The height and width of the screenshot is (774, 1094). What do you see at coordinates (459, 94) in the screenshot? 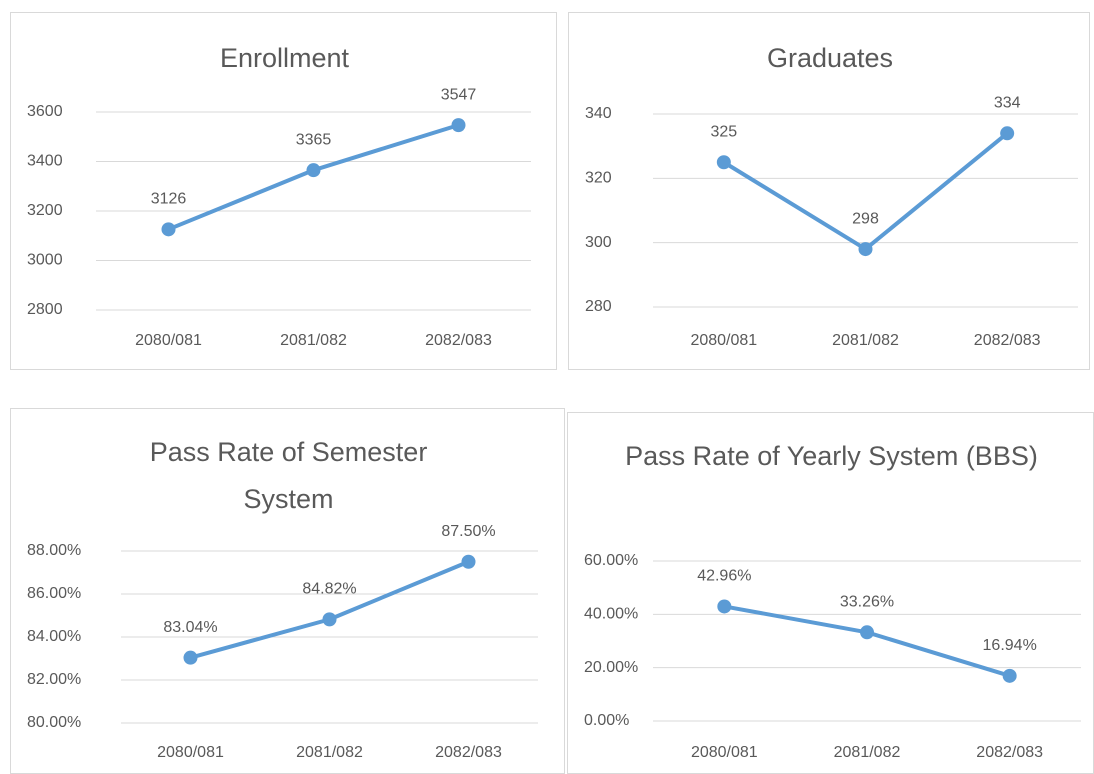
I see `data-label: 3547` at bounding box center [459, 94].